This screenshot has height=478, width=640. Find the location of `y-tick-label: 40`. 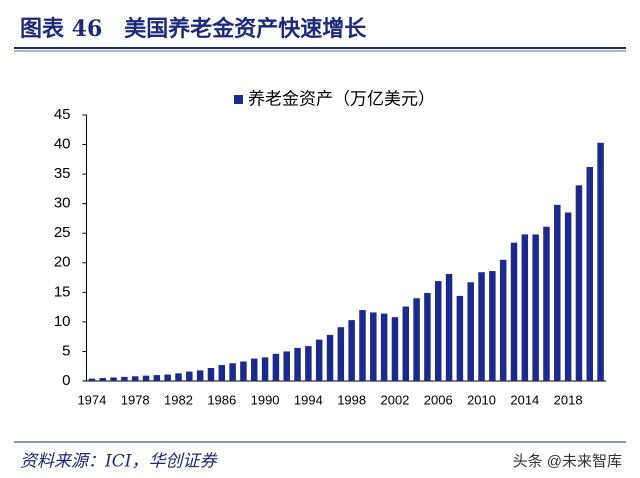

y-tick-label: 40 is located at coordinates (62, 144).